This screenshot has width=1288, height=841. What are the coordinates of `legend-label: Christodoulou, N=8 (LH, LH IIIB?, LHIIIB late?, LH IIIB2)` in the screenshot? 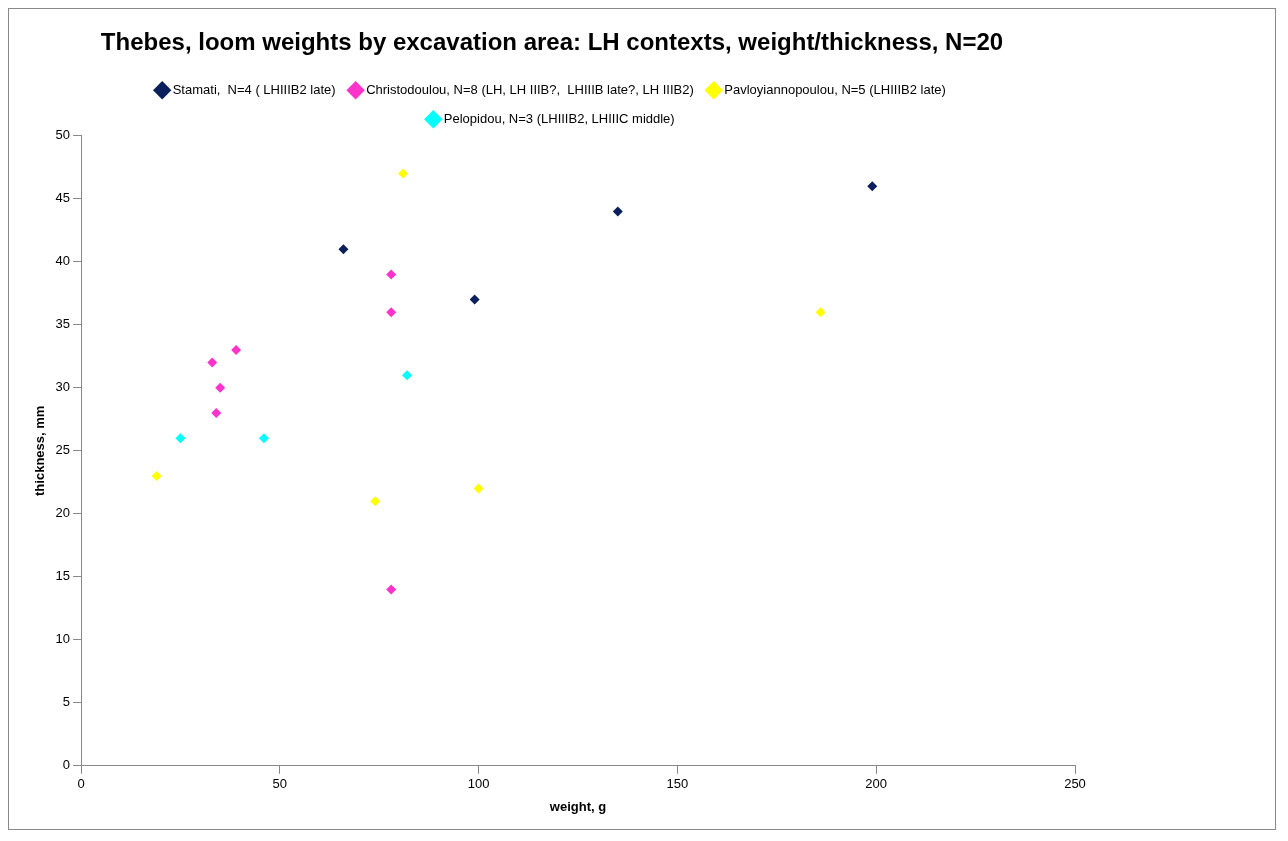 It's located at (530, 89).